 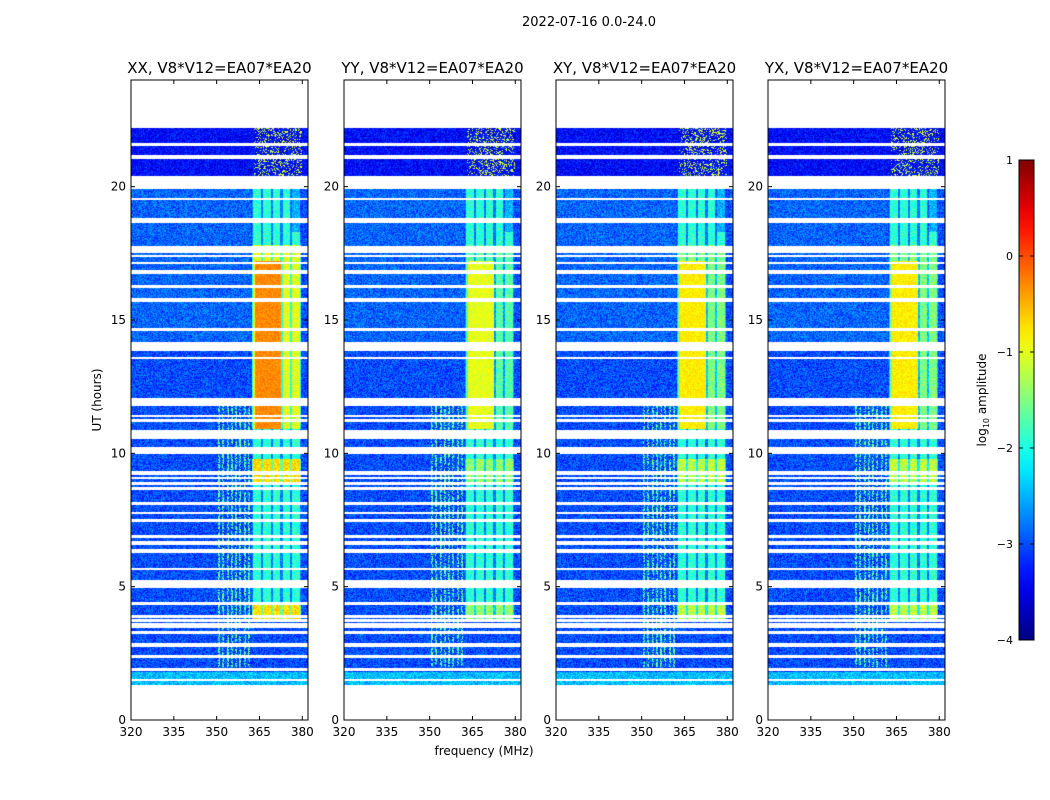 I want to click on colorbar-tick-label: −1, so click(x=1005, y=352).